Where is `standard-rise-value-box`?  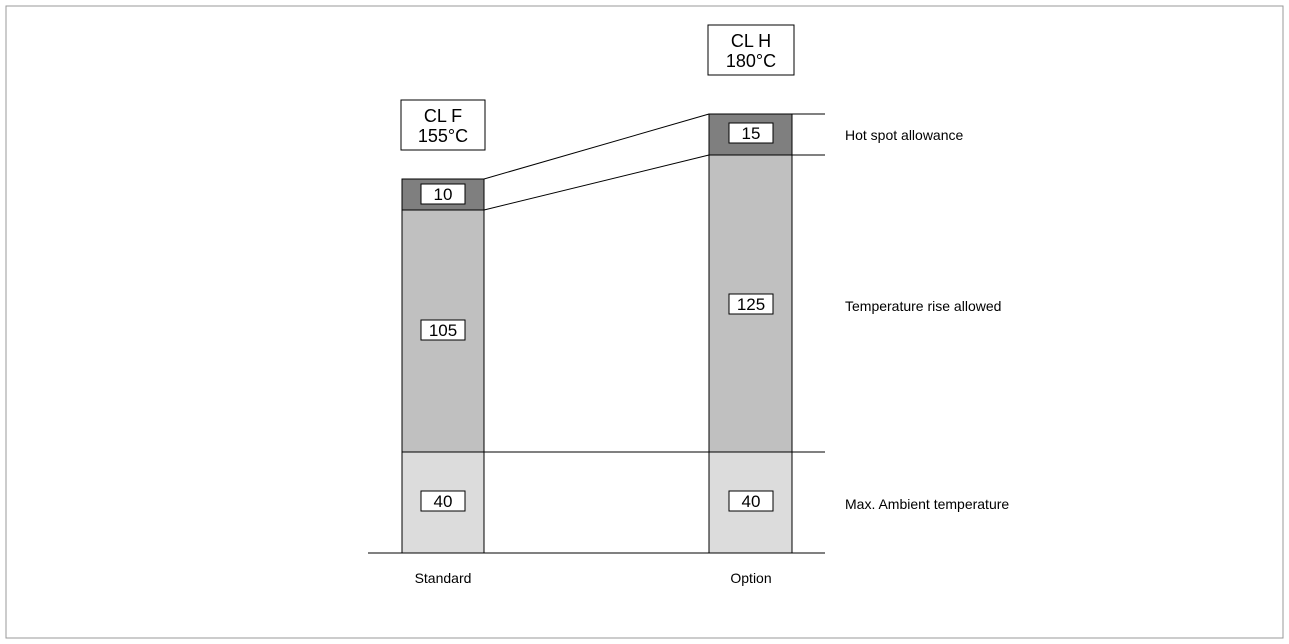
standard-rise-value-box is located at coordinates (443, 330).